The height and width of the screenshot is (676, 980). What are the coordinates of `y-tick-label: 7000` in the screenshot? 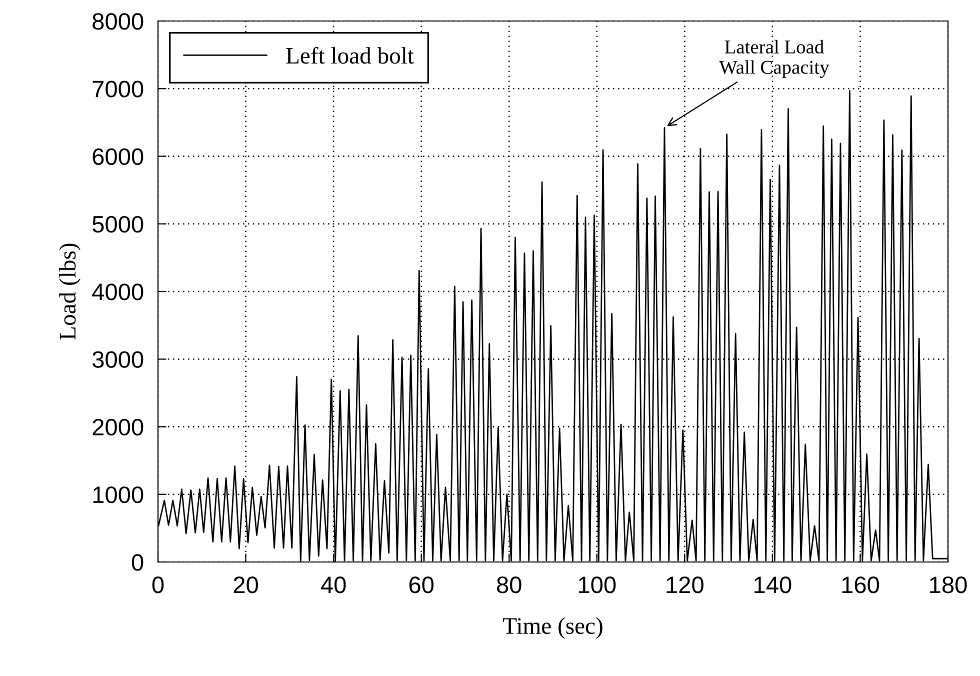 It's located at (118, 89).